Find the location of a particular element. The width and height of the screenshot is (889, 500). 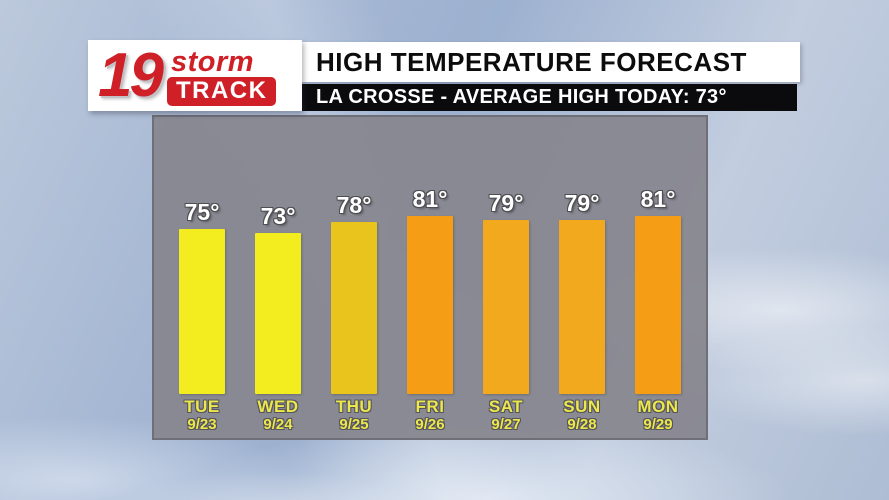

chart-title: HIGH TEMPERATURE FORECAST is located at coordinates (550, 62).